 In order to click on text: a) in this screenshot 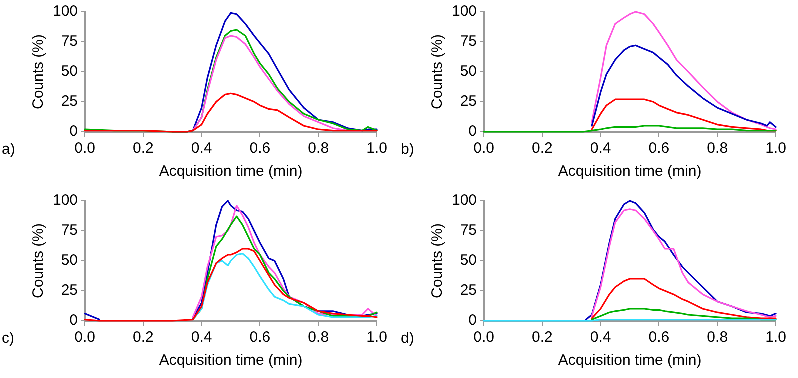, I will do `click(9, 149)`.